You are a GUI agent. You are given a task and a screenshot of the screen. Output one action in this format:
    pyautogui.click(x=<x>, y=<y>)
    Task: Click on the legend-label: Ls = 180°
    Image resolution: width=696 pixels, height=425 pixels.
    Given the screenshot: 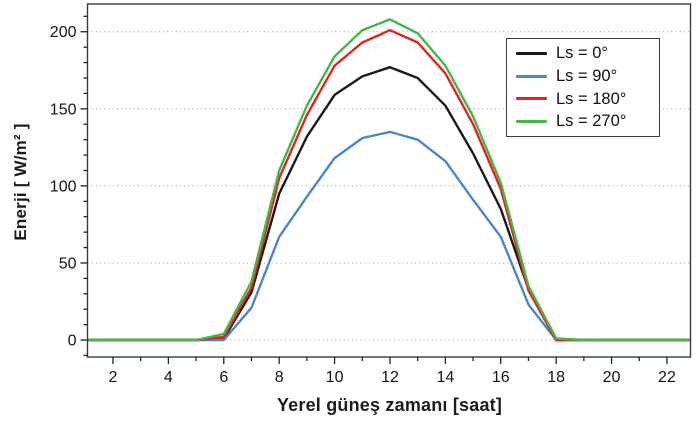 What is the action you would take?
    pyautogui.click(x=591, y=98)
    